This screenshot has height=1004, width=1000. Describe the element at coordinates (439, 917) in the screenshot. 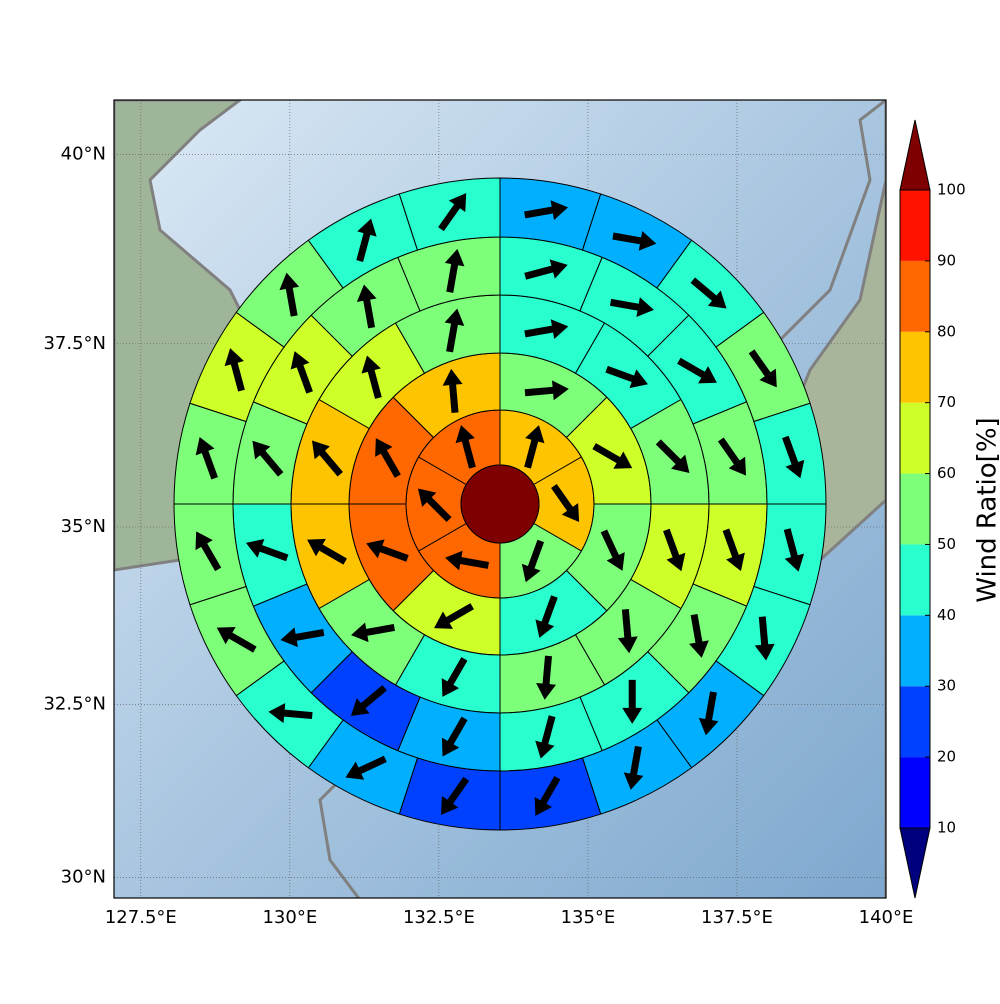

I see `x-tick-label: 132.5°E` at that location.